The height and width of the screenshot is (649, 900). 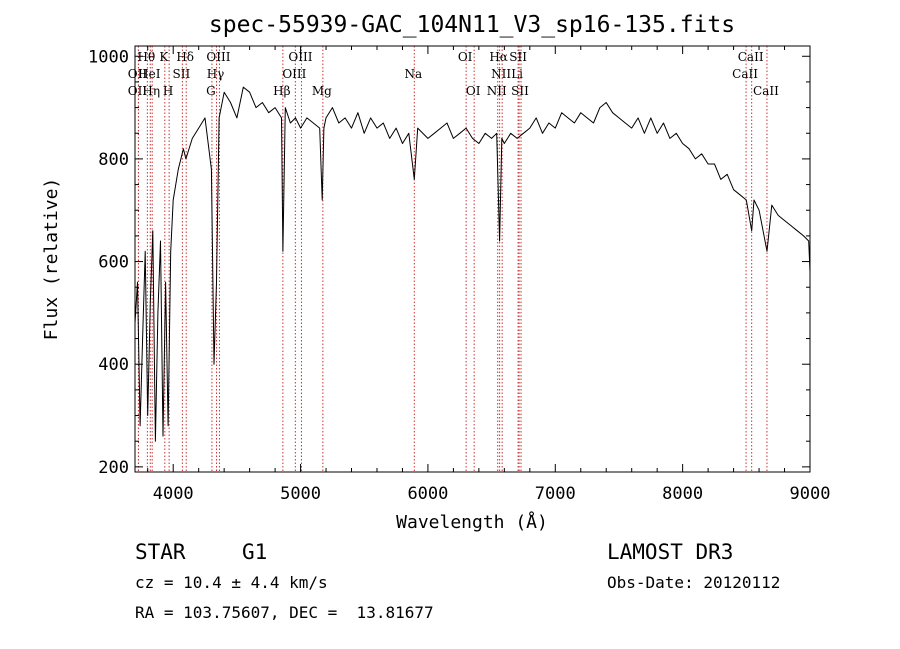 I want to click on survey-name: LAMOST DR3, so click(x=670, y=552).